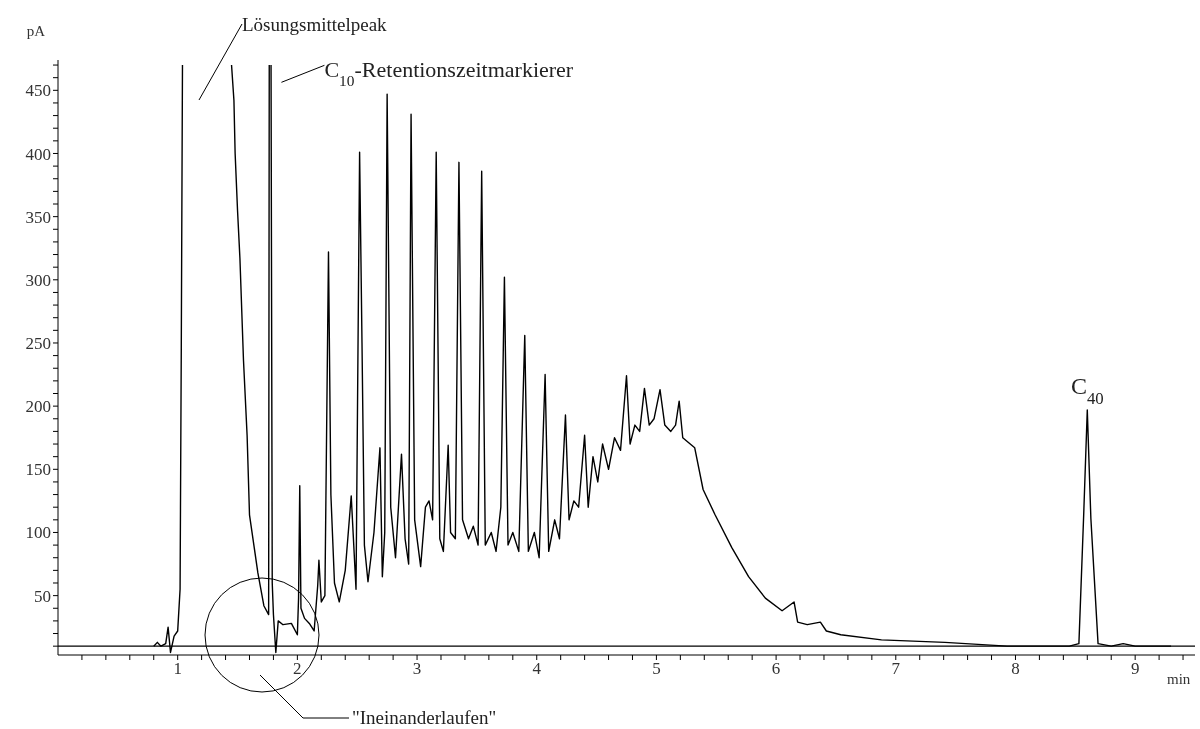 Image resolution: width=1200 pixels, height=729 pixels. I want to click on x-tick-label: 2, so click(297, 669).